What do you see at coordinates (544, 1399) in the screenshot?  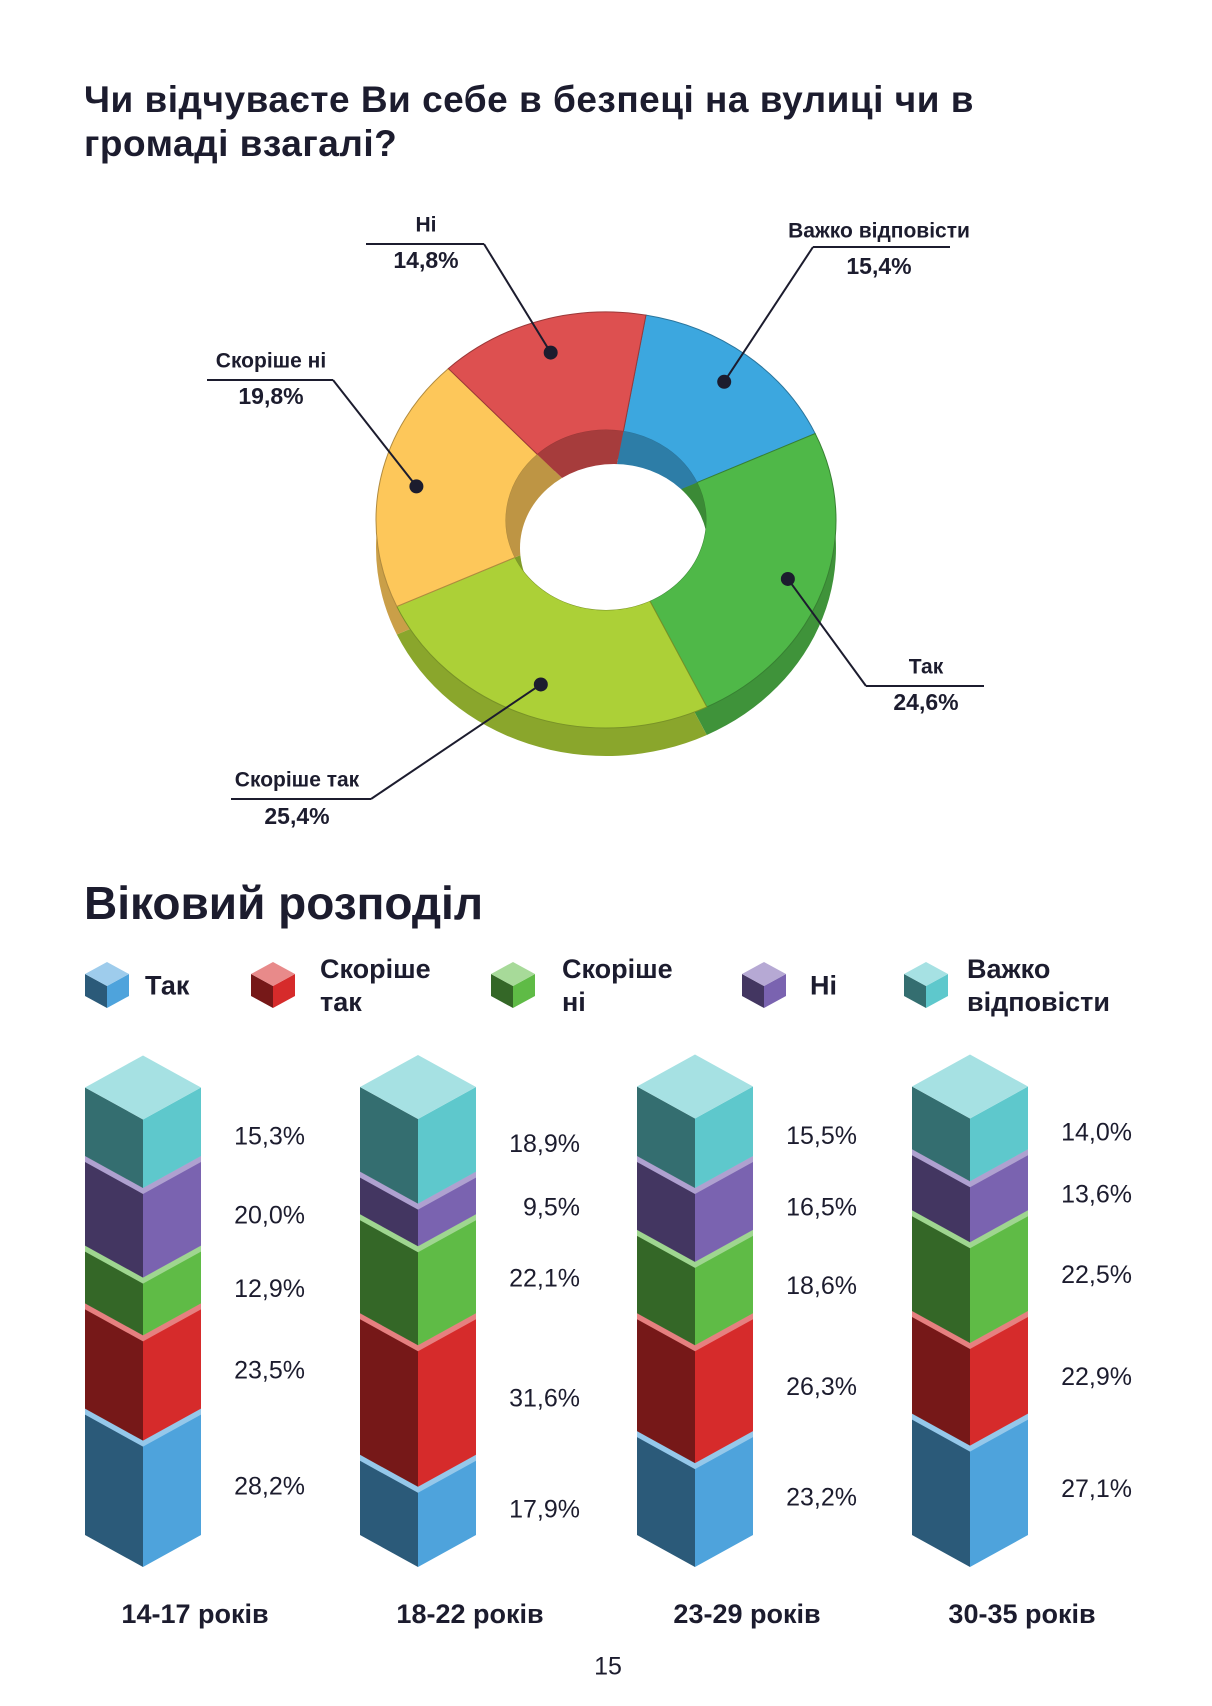 I see `value-label: 31,6%` at bounding box center [544, 1399].